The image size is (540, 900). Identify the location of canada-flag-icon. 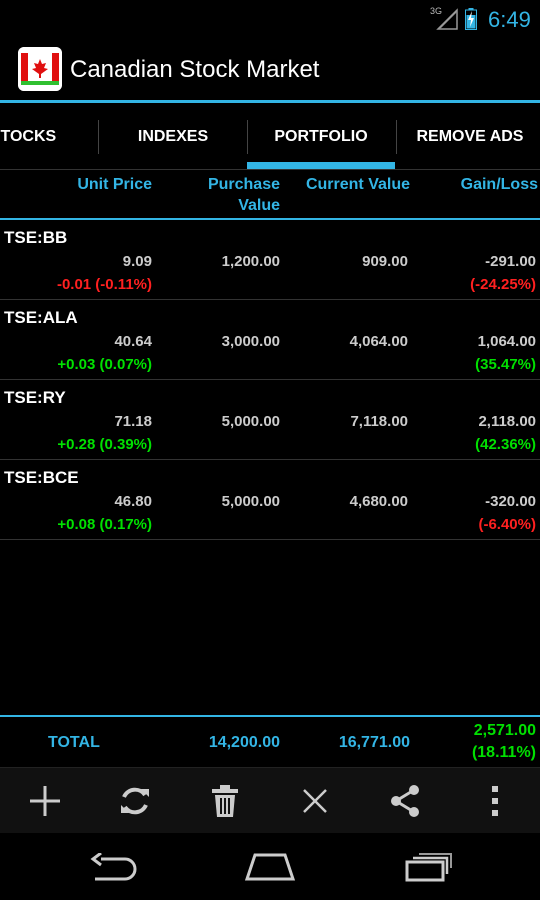
(40, 69).